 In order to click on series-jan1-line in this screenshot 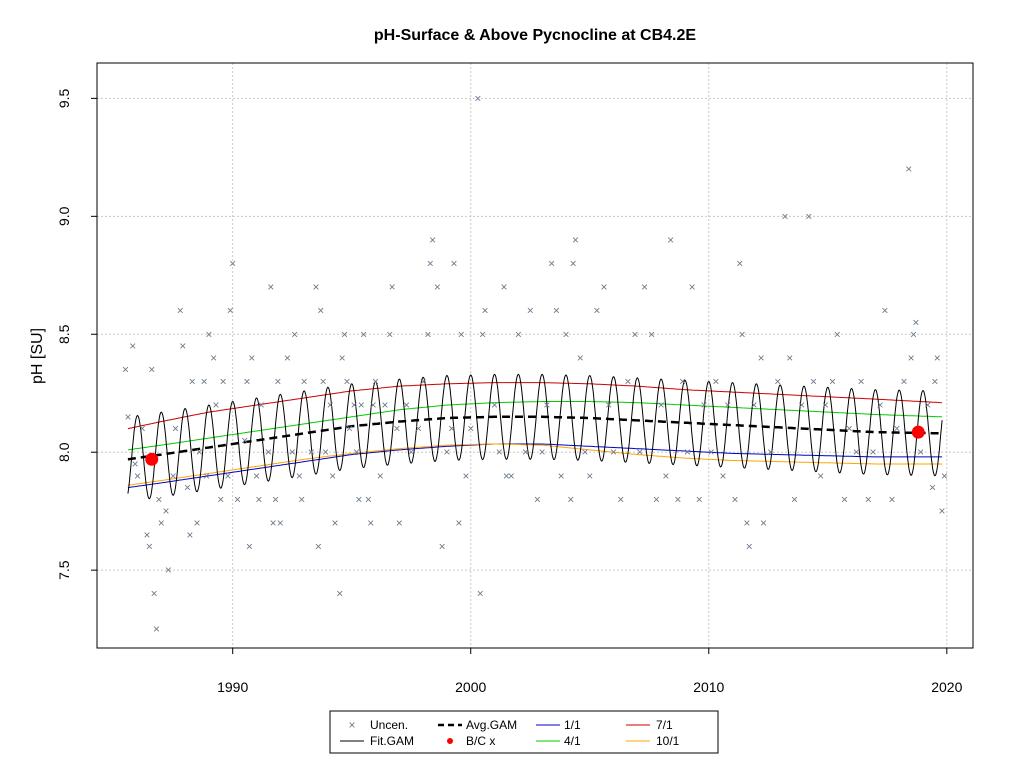, I will do `click(535, 466)`.